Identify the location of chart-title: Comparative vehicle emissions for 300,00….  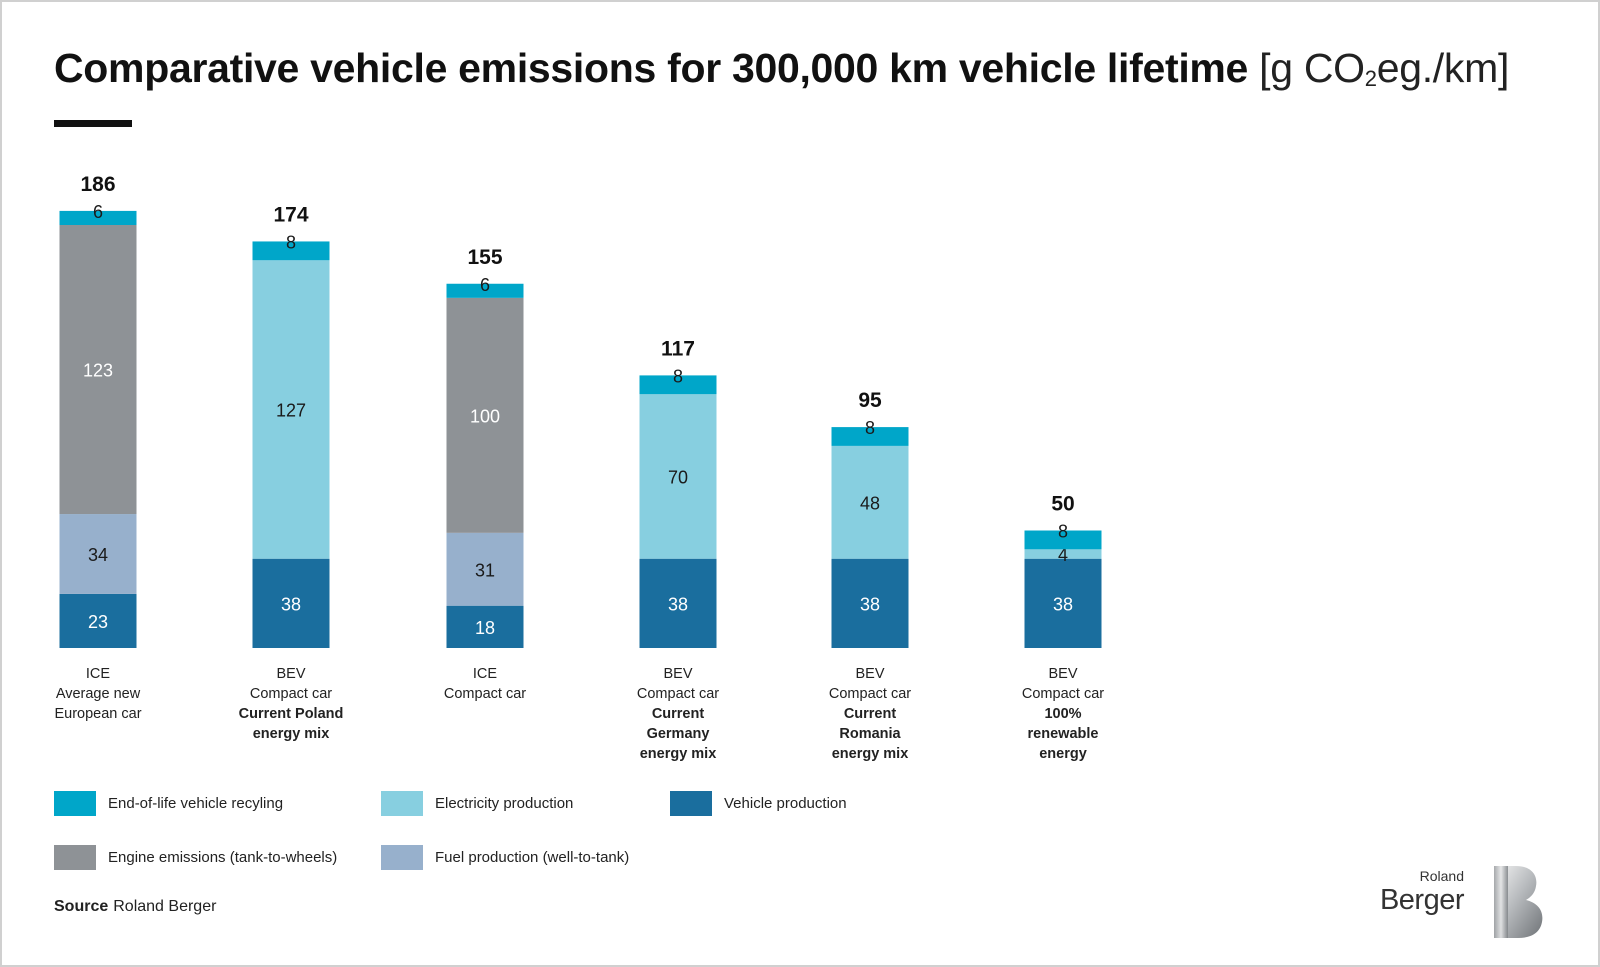
(819, 68).